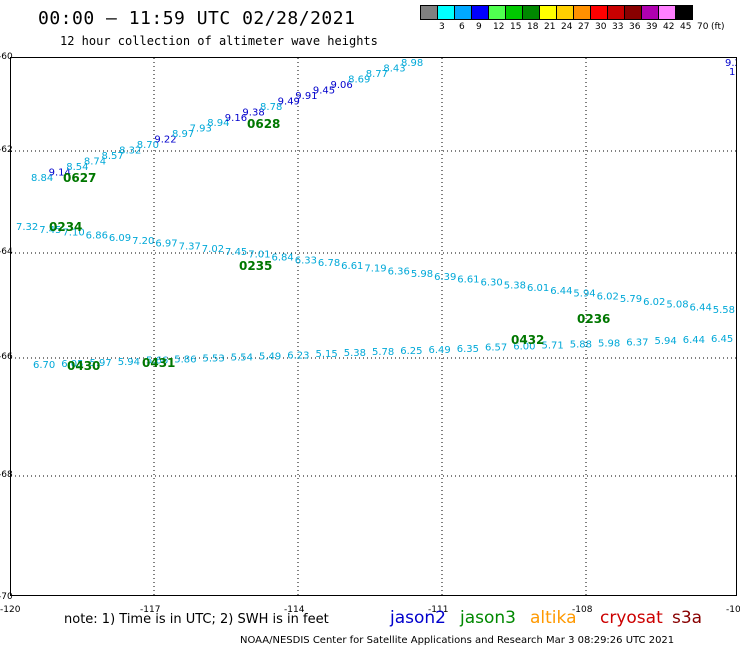  I want to click on wave-height-value: 6.33, so click(306, 260).